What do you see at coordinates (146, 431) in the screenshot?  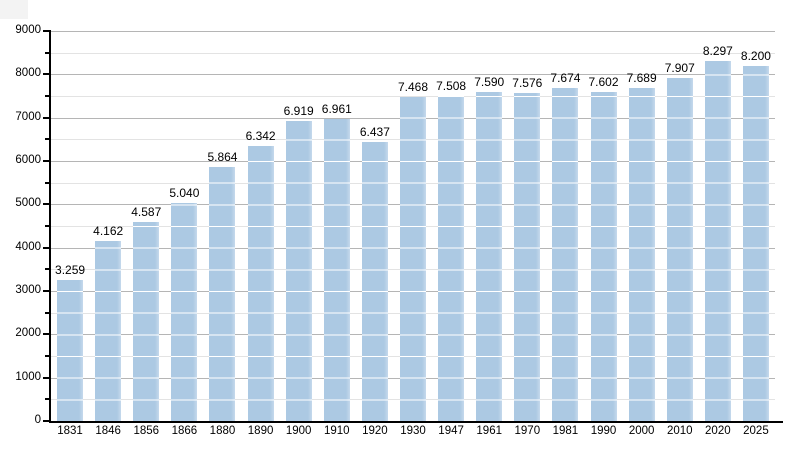 I see `x-tick-label-1856: 1856` at bounding box center [146, 431].